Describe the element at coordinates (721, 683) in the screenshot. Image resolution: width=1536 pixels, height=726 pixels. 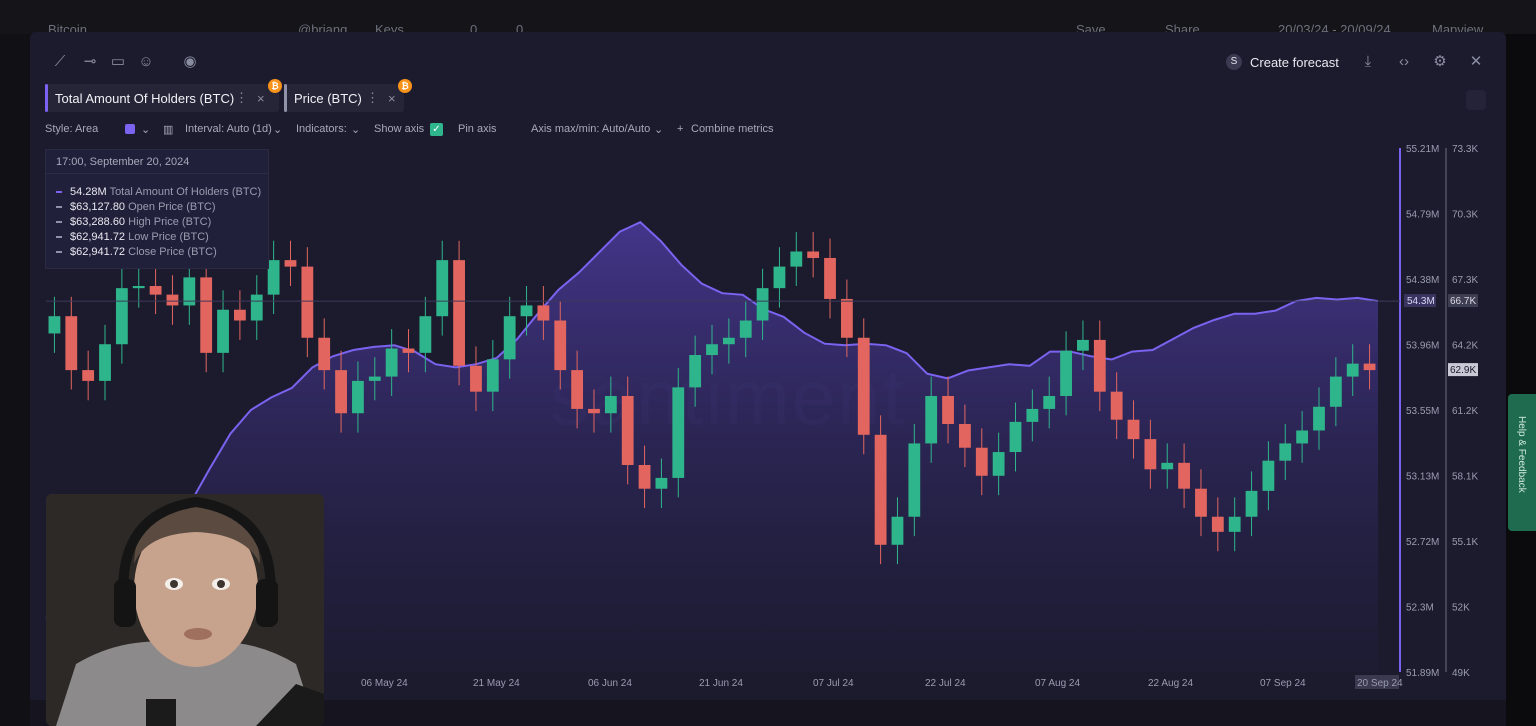
I see `x-tick-label: 21 Jun 24` at that location.